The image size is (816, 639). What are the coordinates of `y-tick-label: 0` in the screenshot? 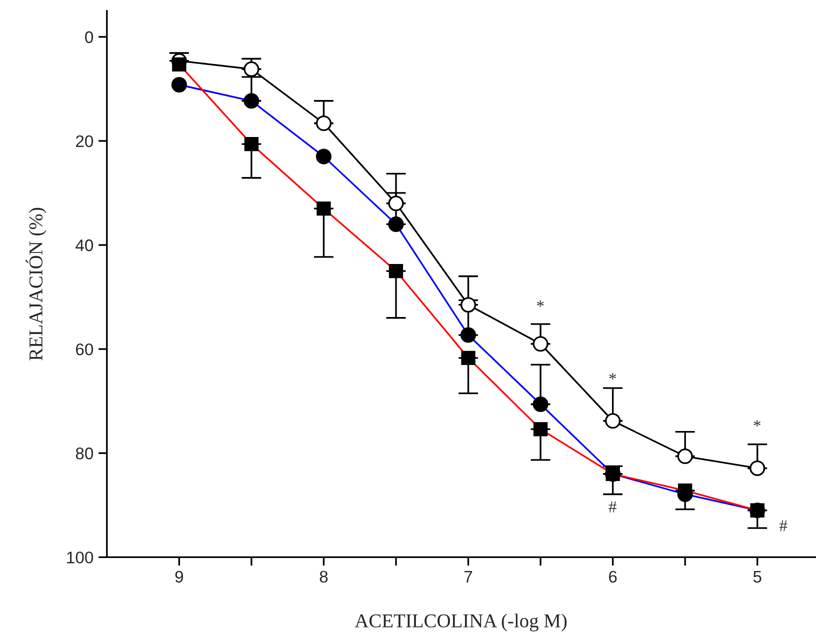 It's located at (89, 37).